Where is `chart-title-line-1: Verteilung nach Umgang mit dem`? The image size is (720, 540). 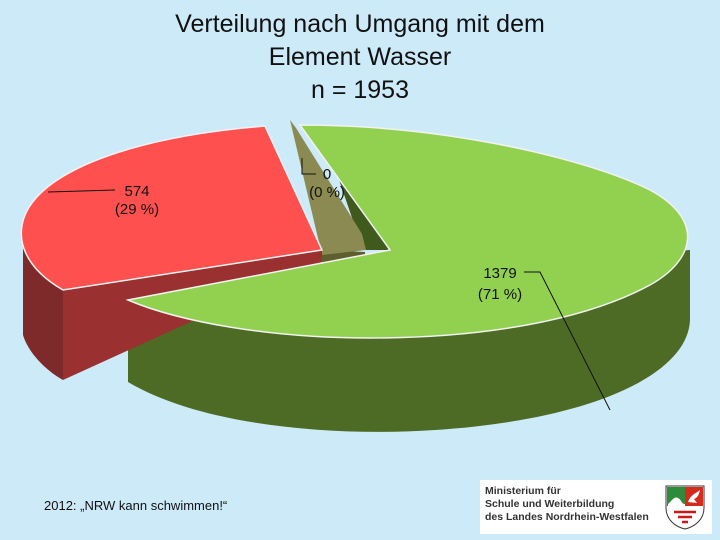
chart-title-line-1: Verteilung nach Umgang mit dem is located at coordinates (360, 24).